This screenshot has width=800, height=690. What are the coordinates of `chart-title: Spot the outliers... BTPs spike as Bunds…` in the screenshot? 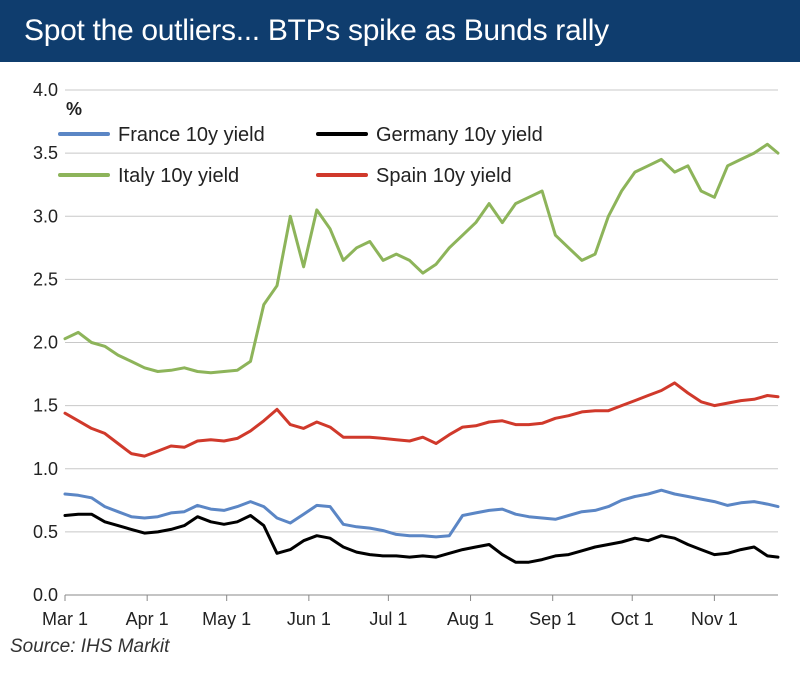 It's located at (316, 30).